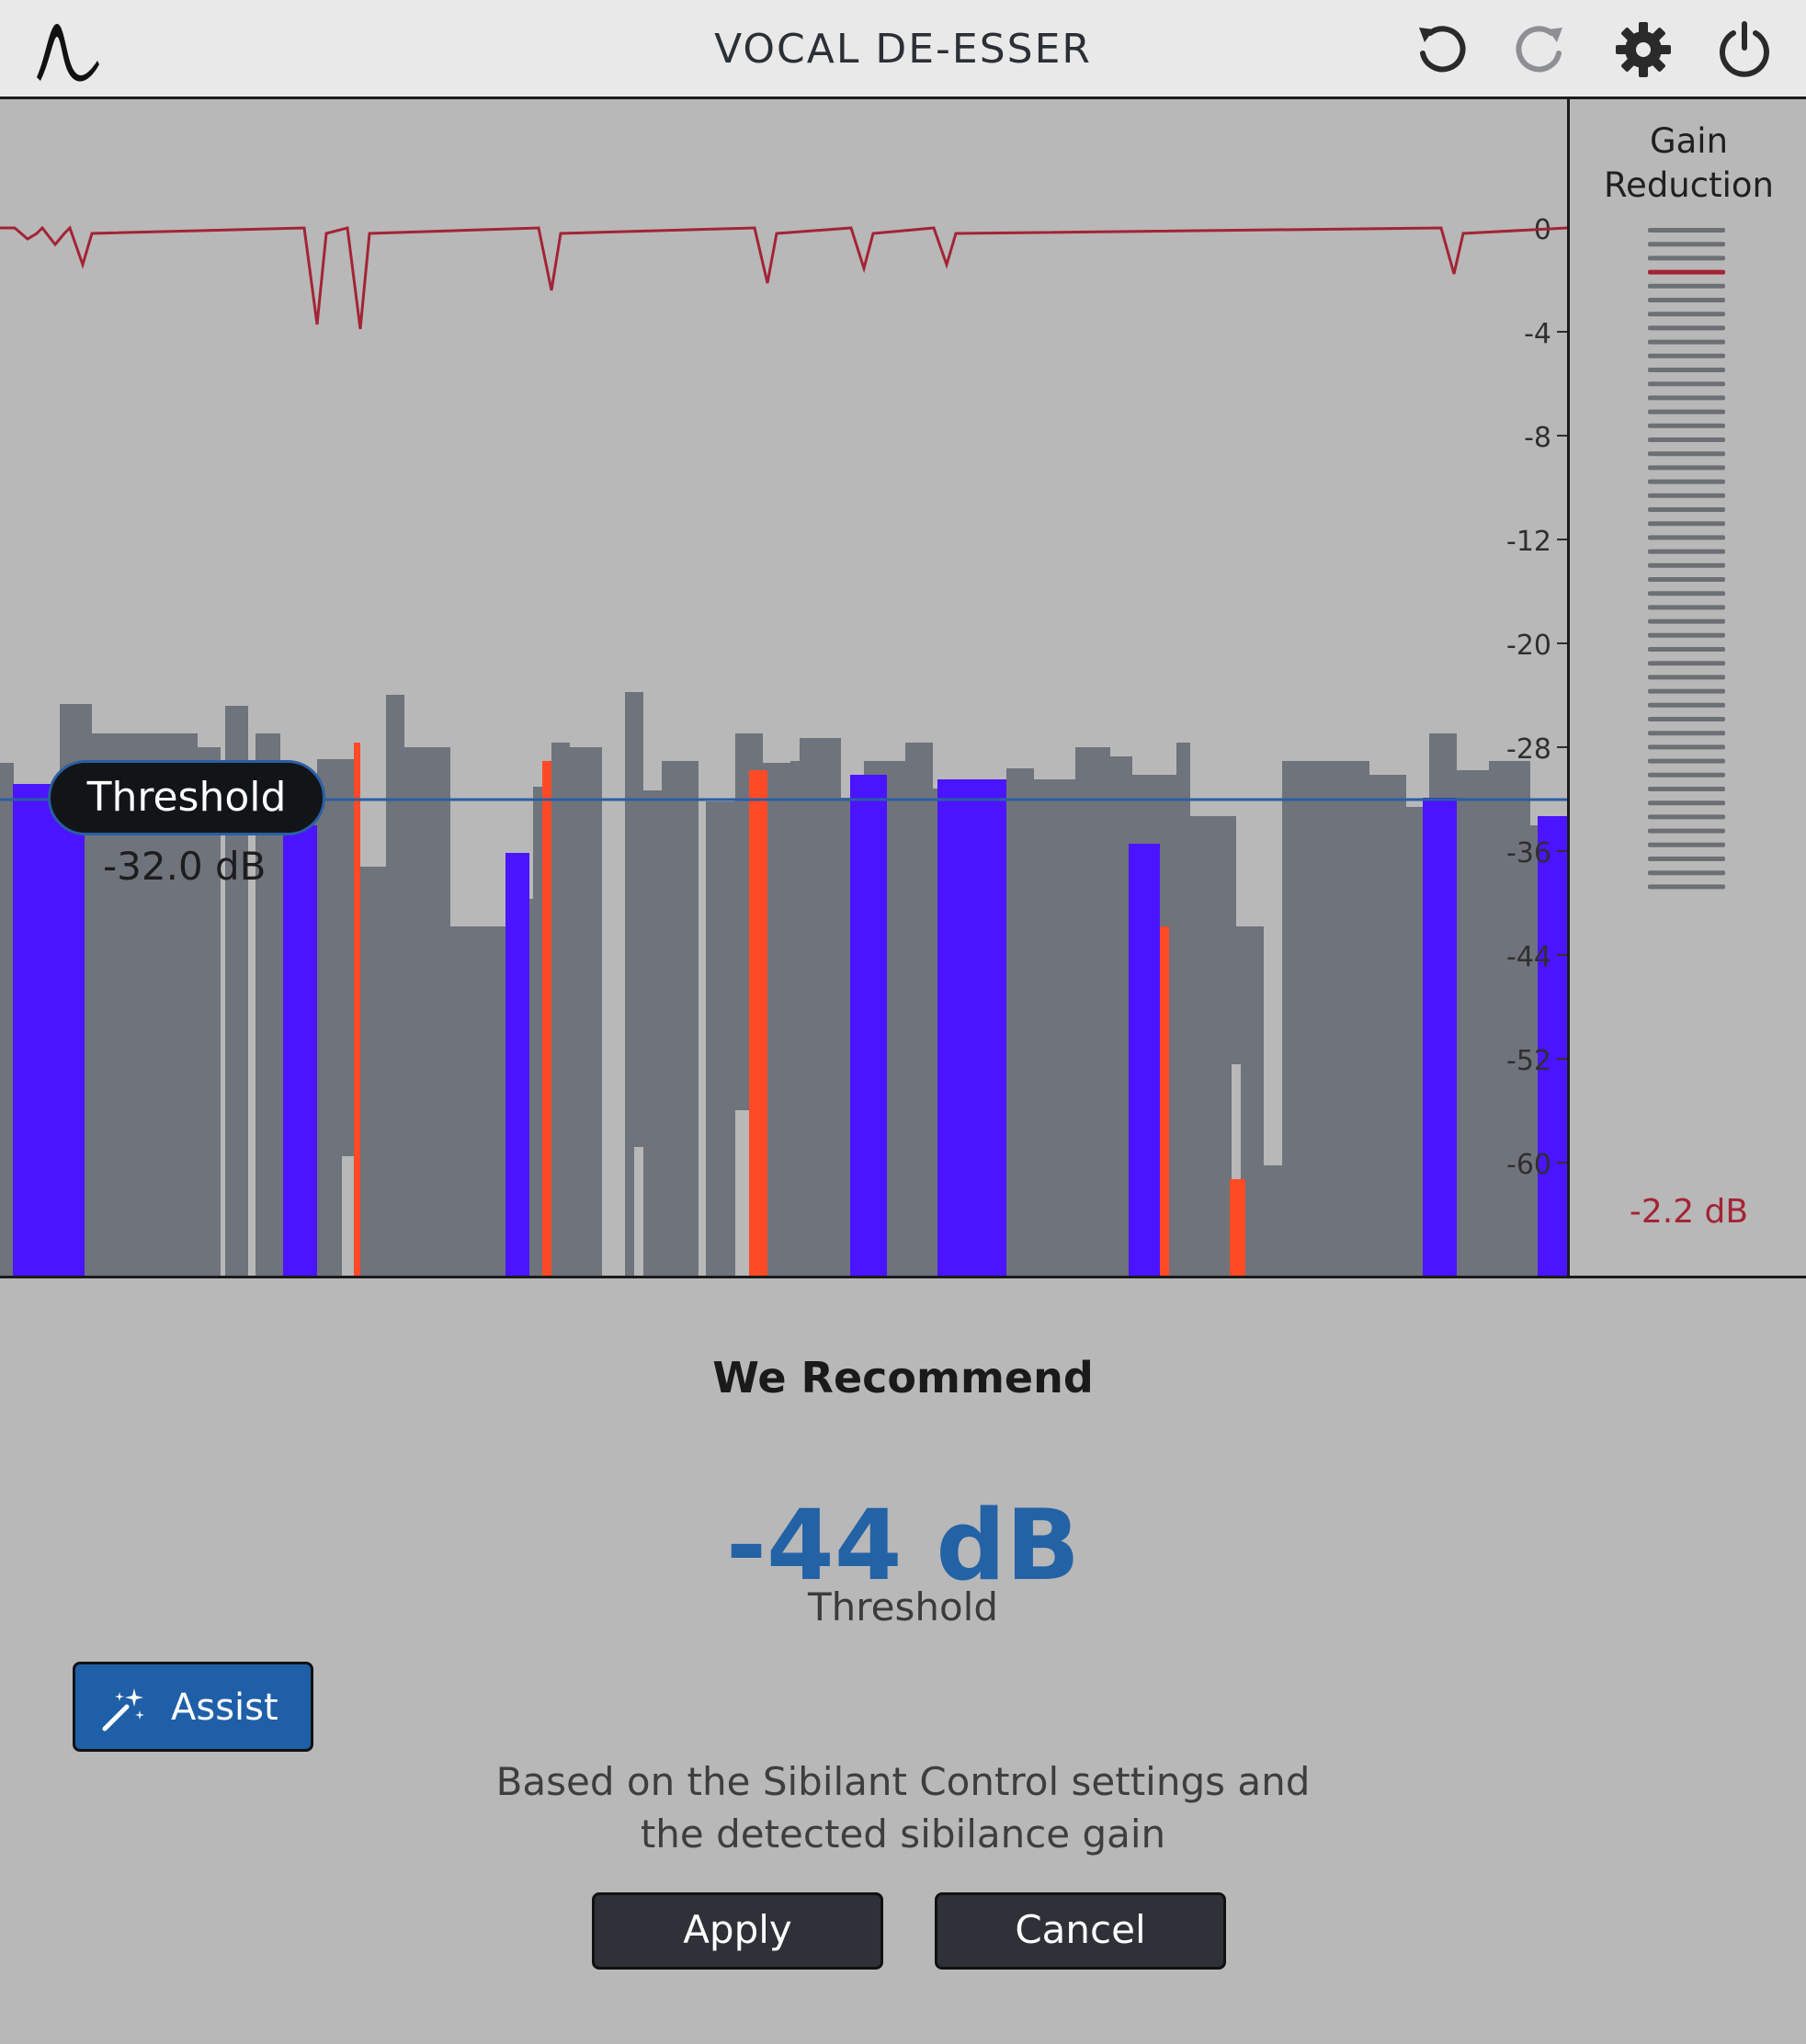 The image size is (1806, 2044). What do you see at coordinates (1540, 49) in the screenshot?
I see `redo-icon` at bounding box center [1540, 49].